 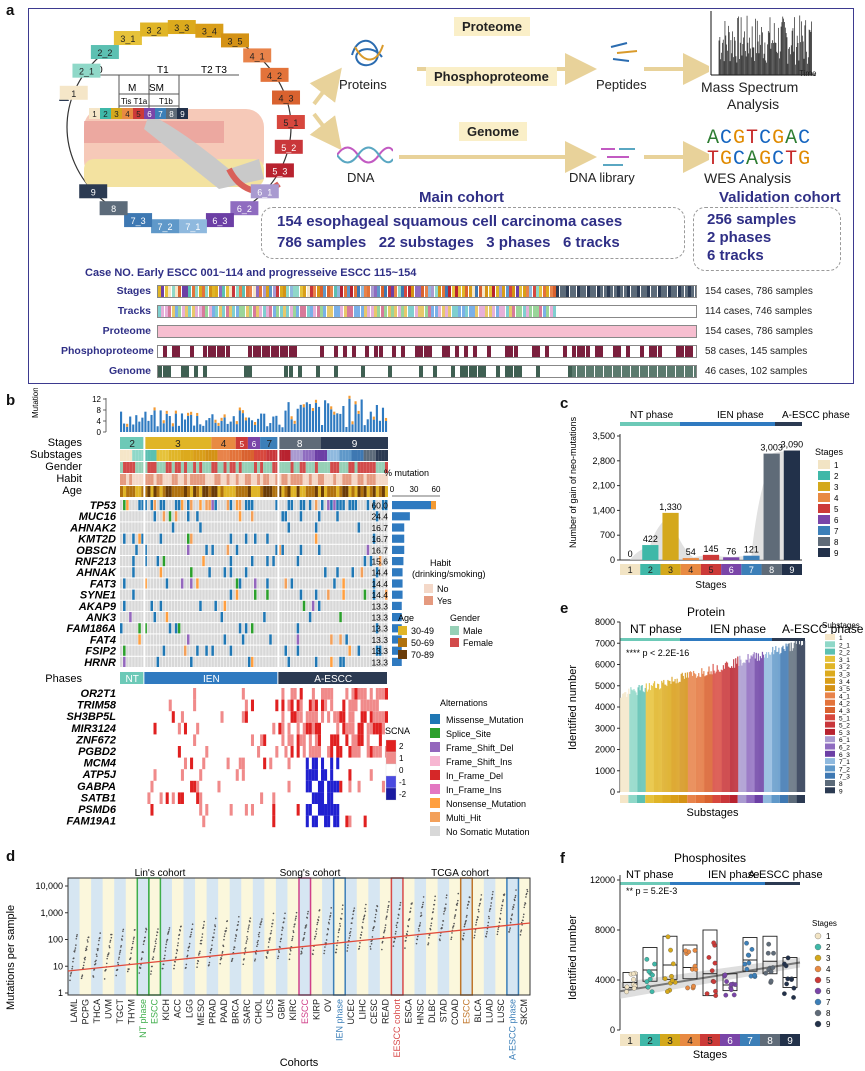 What do you see at coordinates (224, 1011) in the screenshot?
I see `x-tick-label-PAAD: PAAD` at bounding box center [224, 1011].